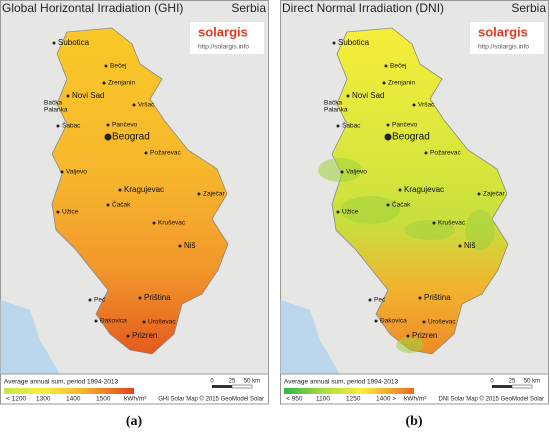 The width and height of the screenshot is (550, 439). I want to click on logo-url: http://solargis.info, so click(223, 47).